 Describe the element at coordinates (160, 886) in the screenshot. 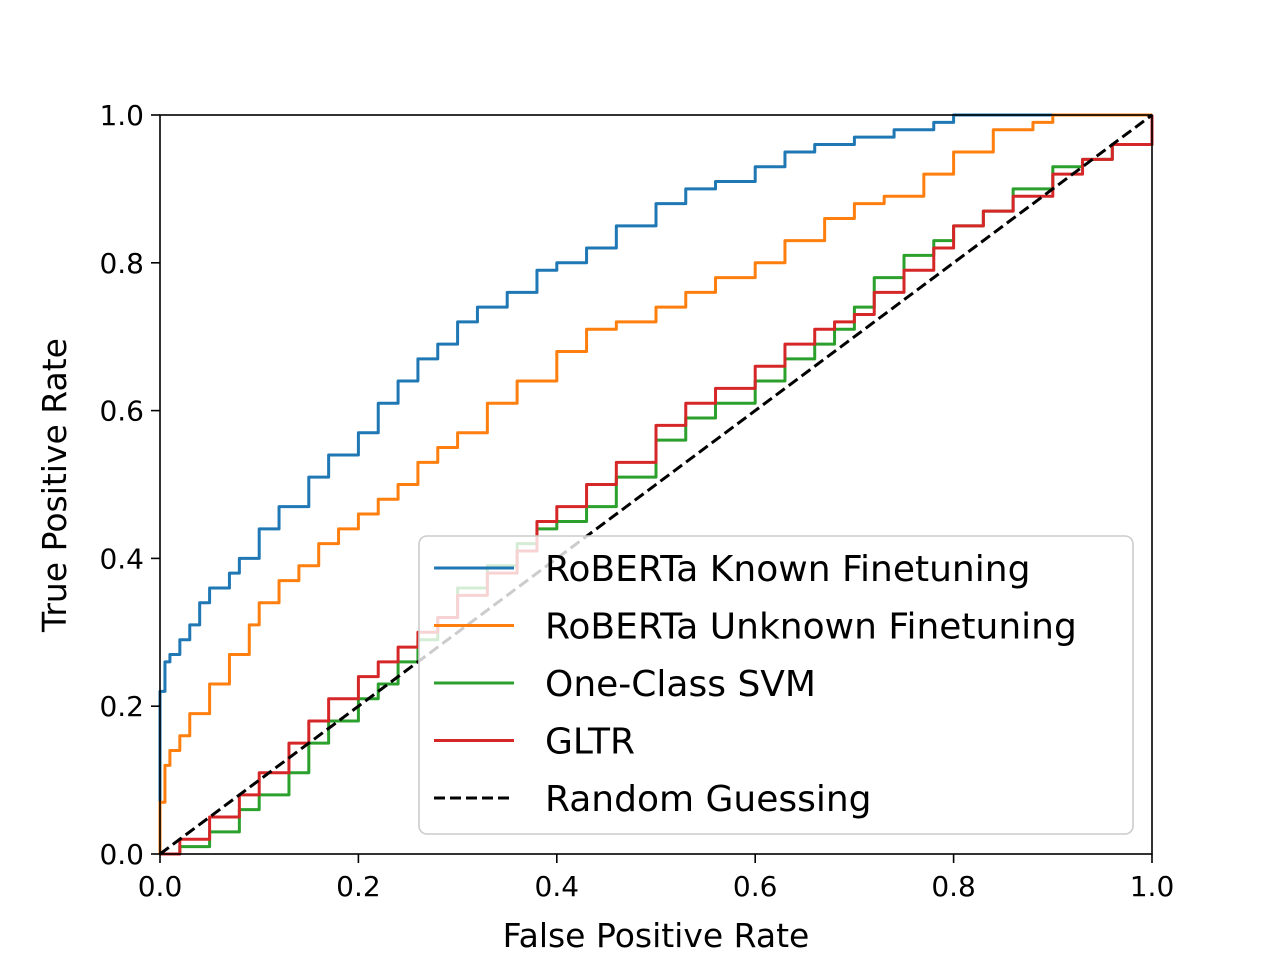

I see `x-tick-label: 0.0` at that location.